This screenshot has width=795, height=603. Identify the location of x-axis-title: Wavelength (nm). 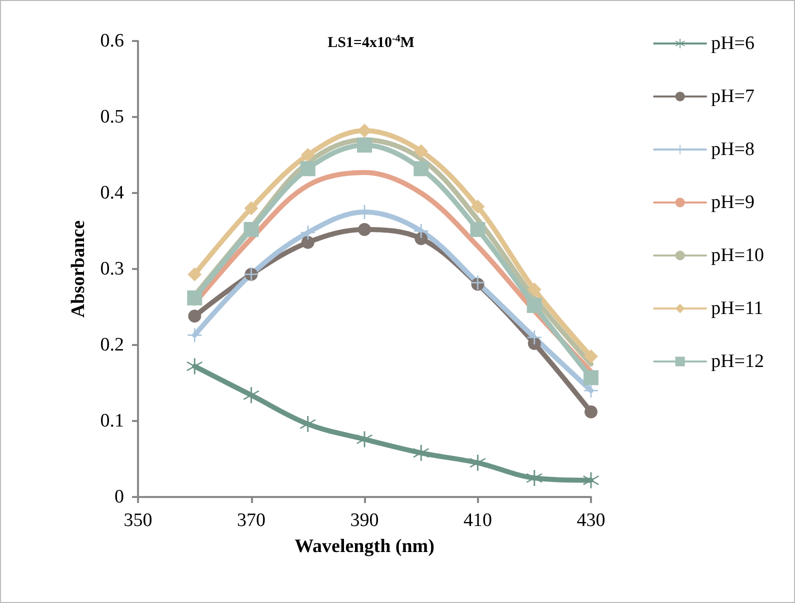
(364, 546).